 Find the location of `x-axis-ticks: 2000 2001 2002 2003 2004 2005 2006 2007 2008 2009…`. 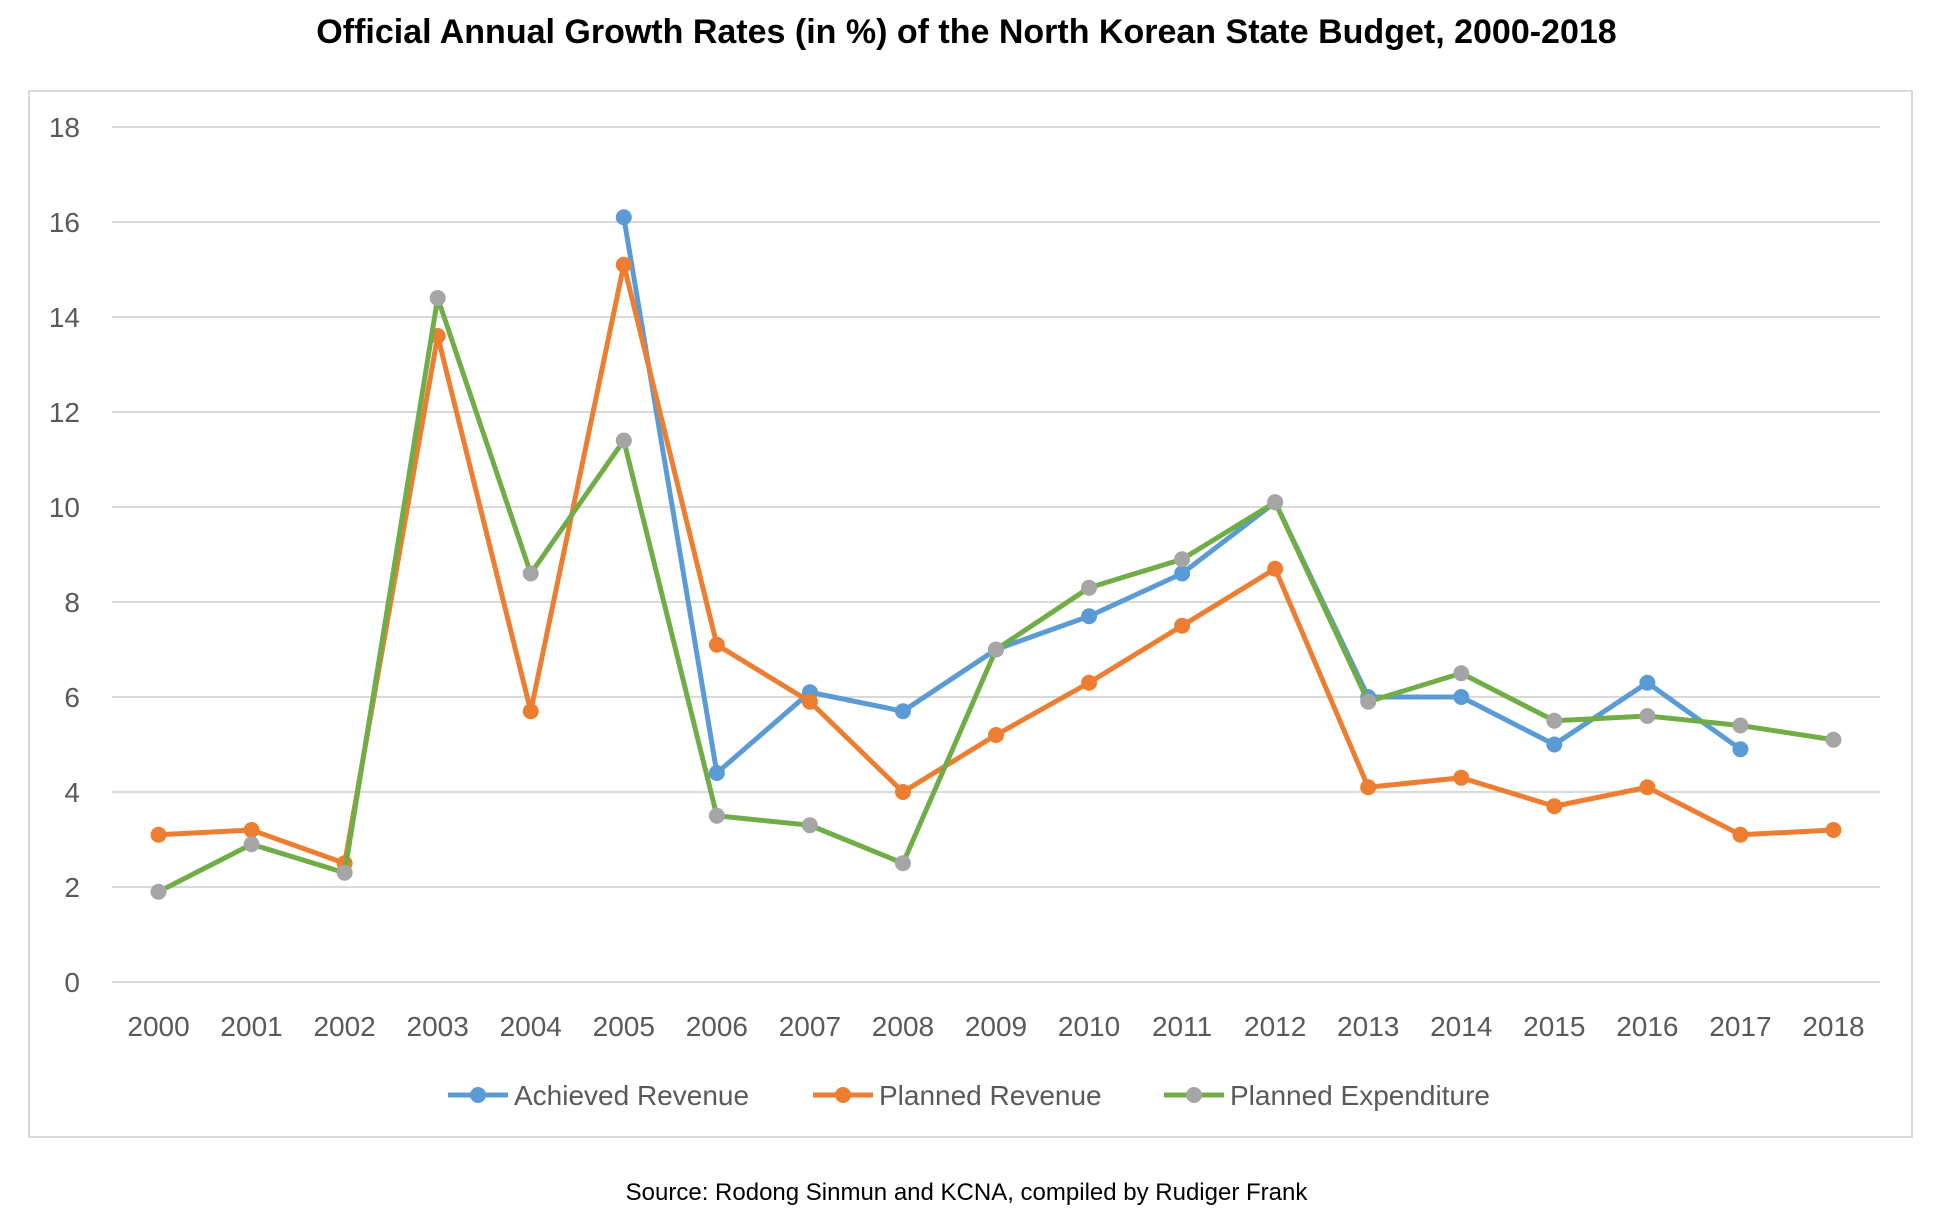

x-axis-ticks: 2000 2001 2002 2003 2004 2005 2006 2007 2008 2009… is located at coordinates (995, 1026).